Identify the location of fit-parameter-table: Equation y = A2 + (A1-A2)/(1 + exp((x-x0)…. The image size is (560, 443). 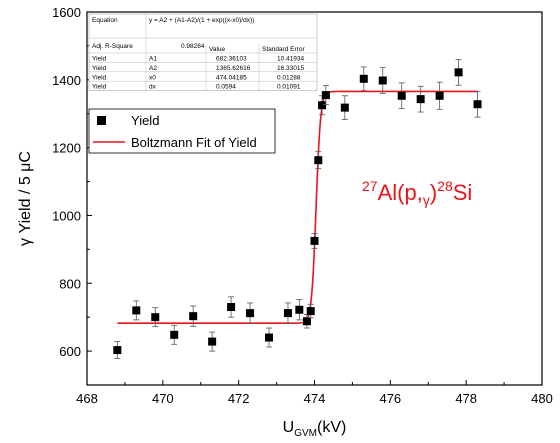
(203, 52).